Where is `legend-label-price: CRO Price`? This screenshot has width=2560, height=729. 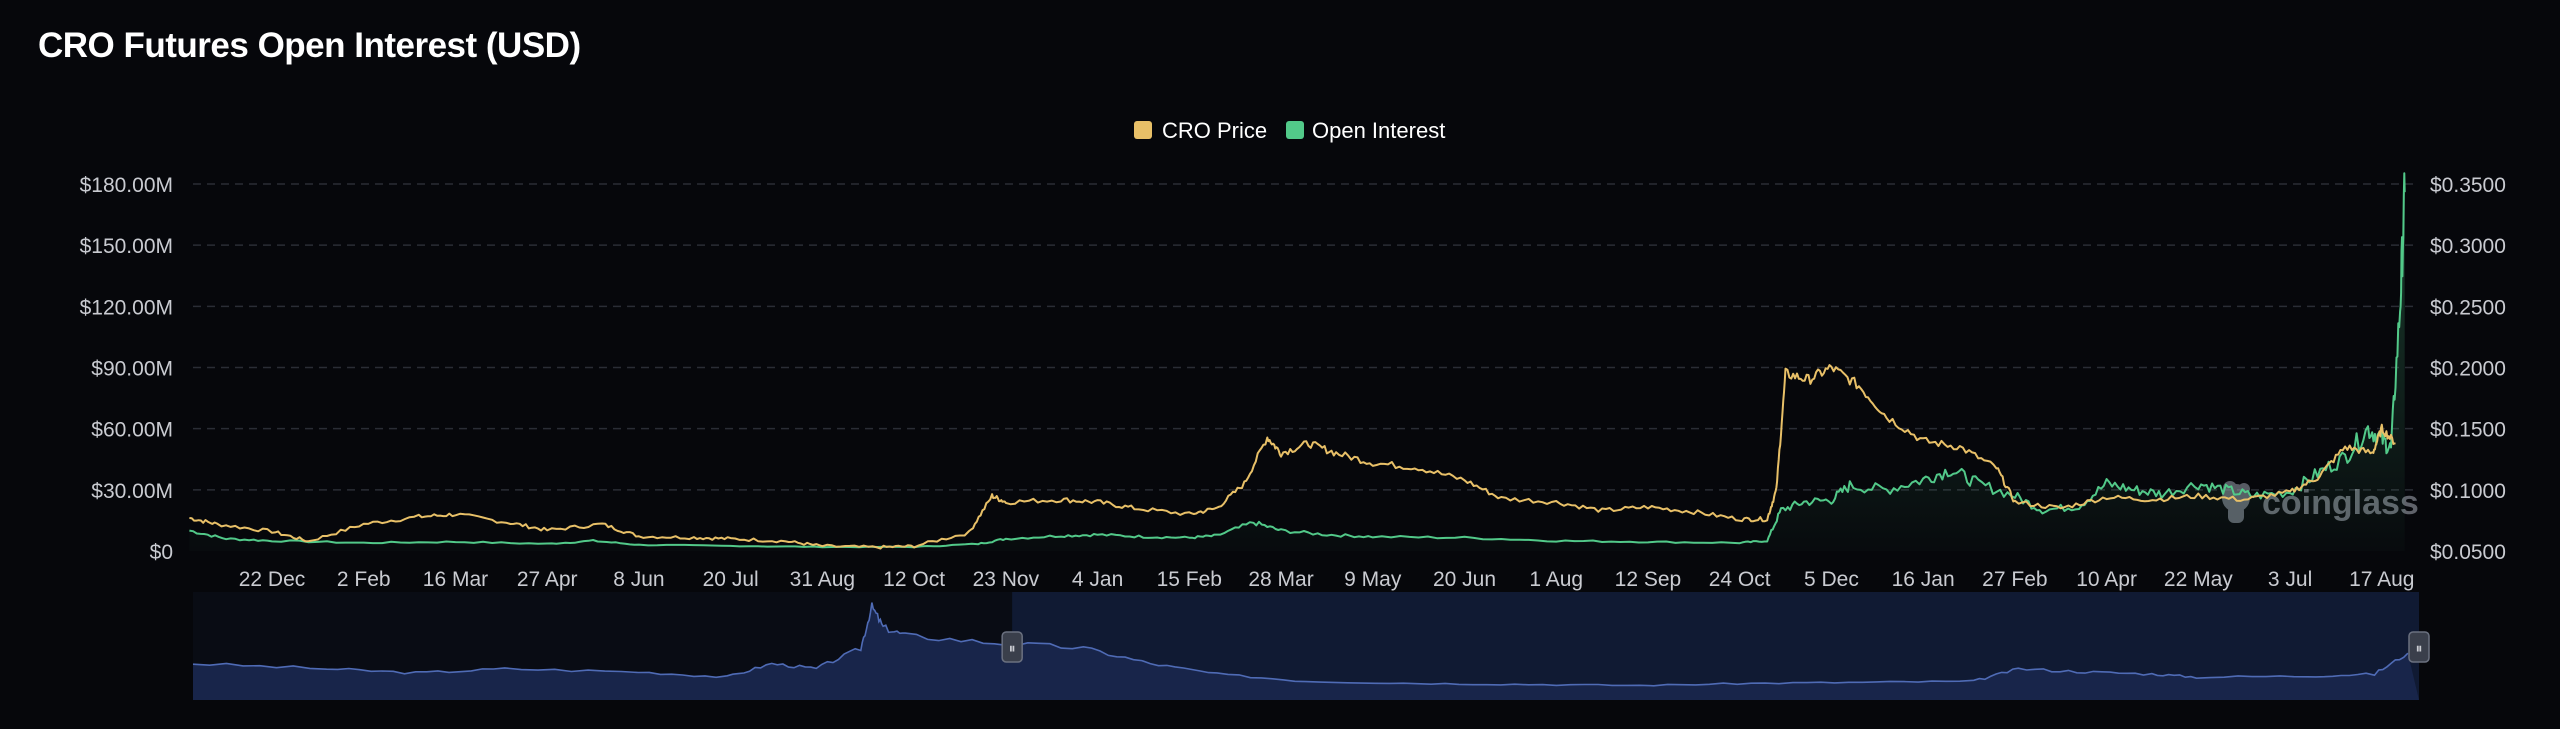 legend-label-price: CRO Price is located at coordinates (1214, 130).